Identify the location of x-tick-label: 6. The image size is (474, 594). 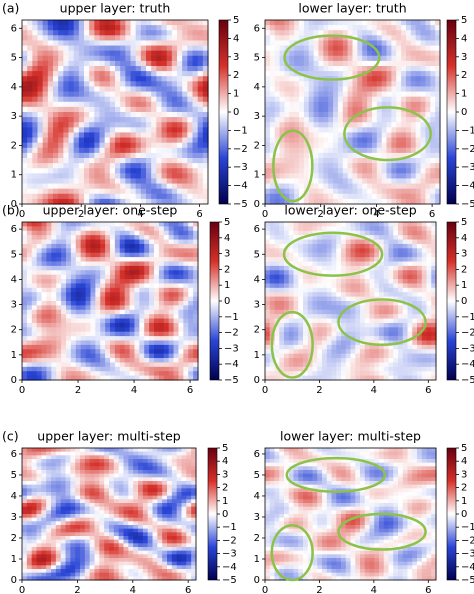
(432, 214).